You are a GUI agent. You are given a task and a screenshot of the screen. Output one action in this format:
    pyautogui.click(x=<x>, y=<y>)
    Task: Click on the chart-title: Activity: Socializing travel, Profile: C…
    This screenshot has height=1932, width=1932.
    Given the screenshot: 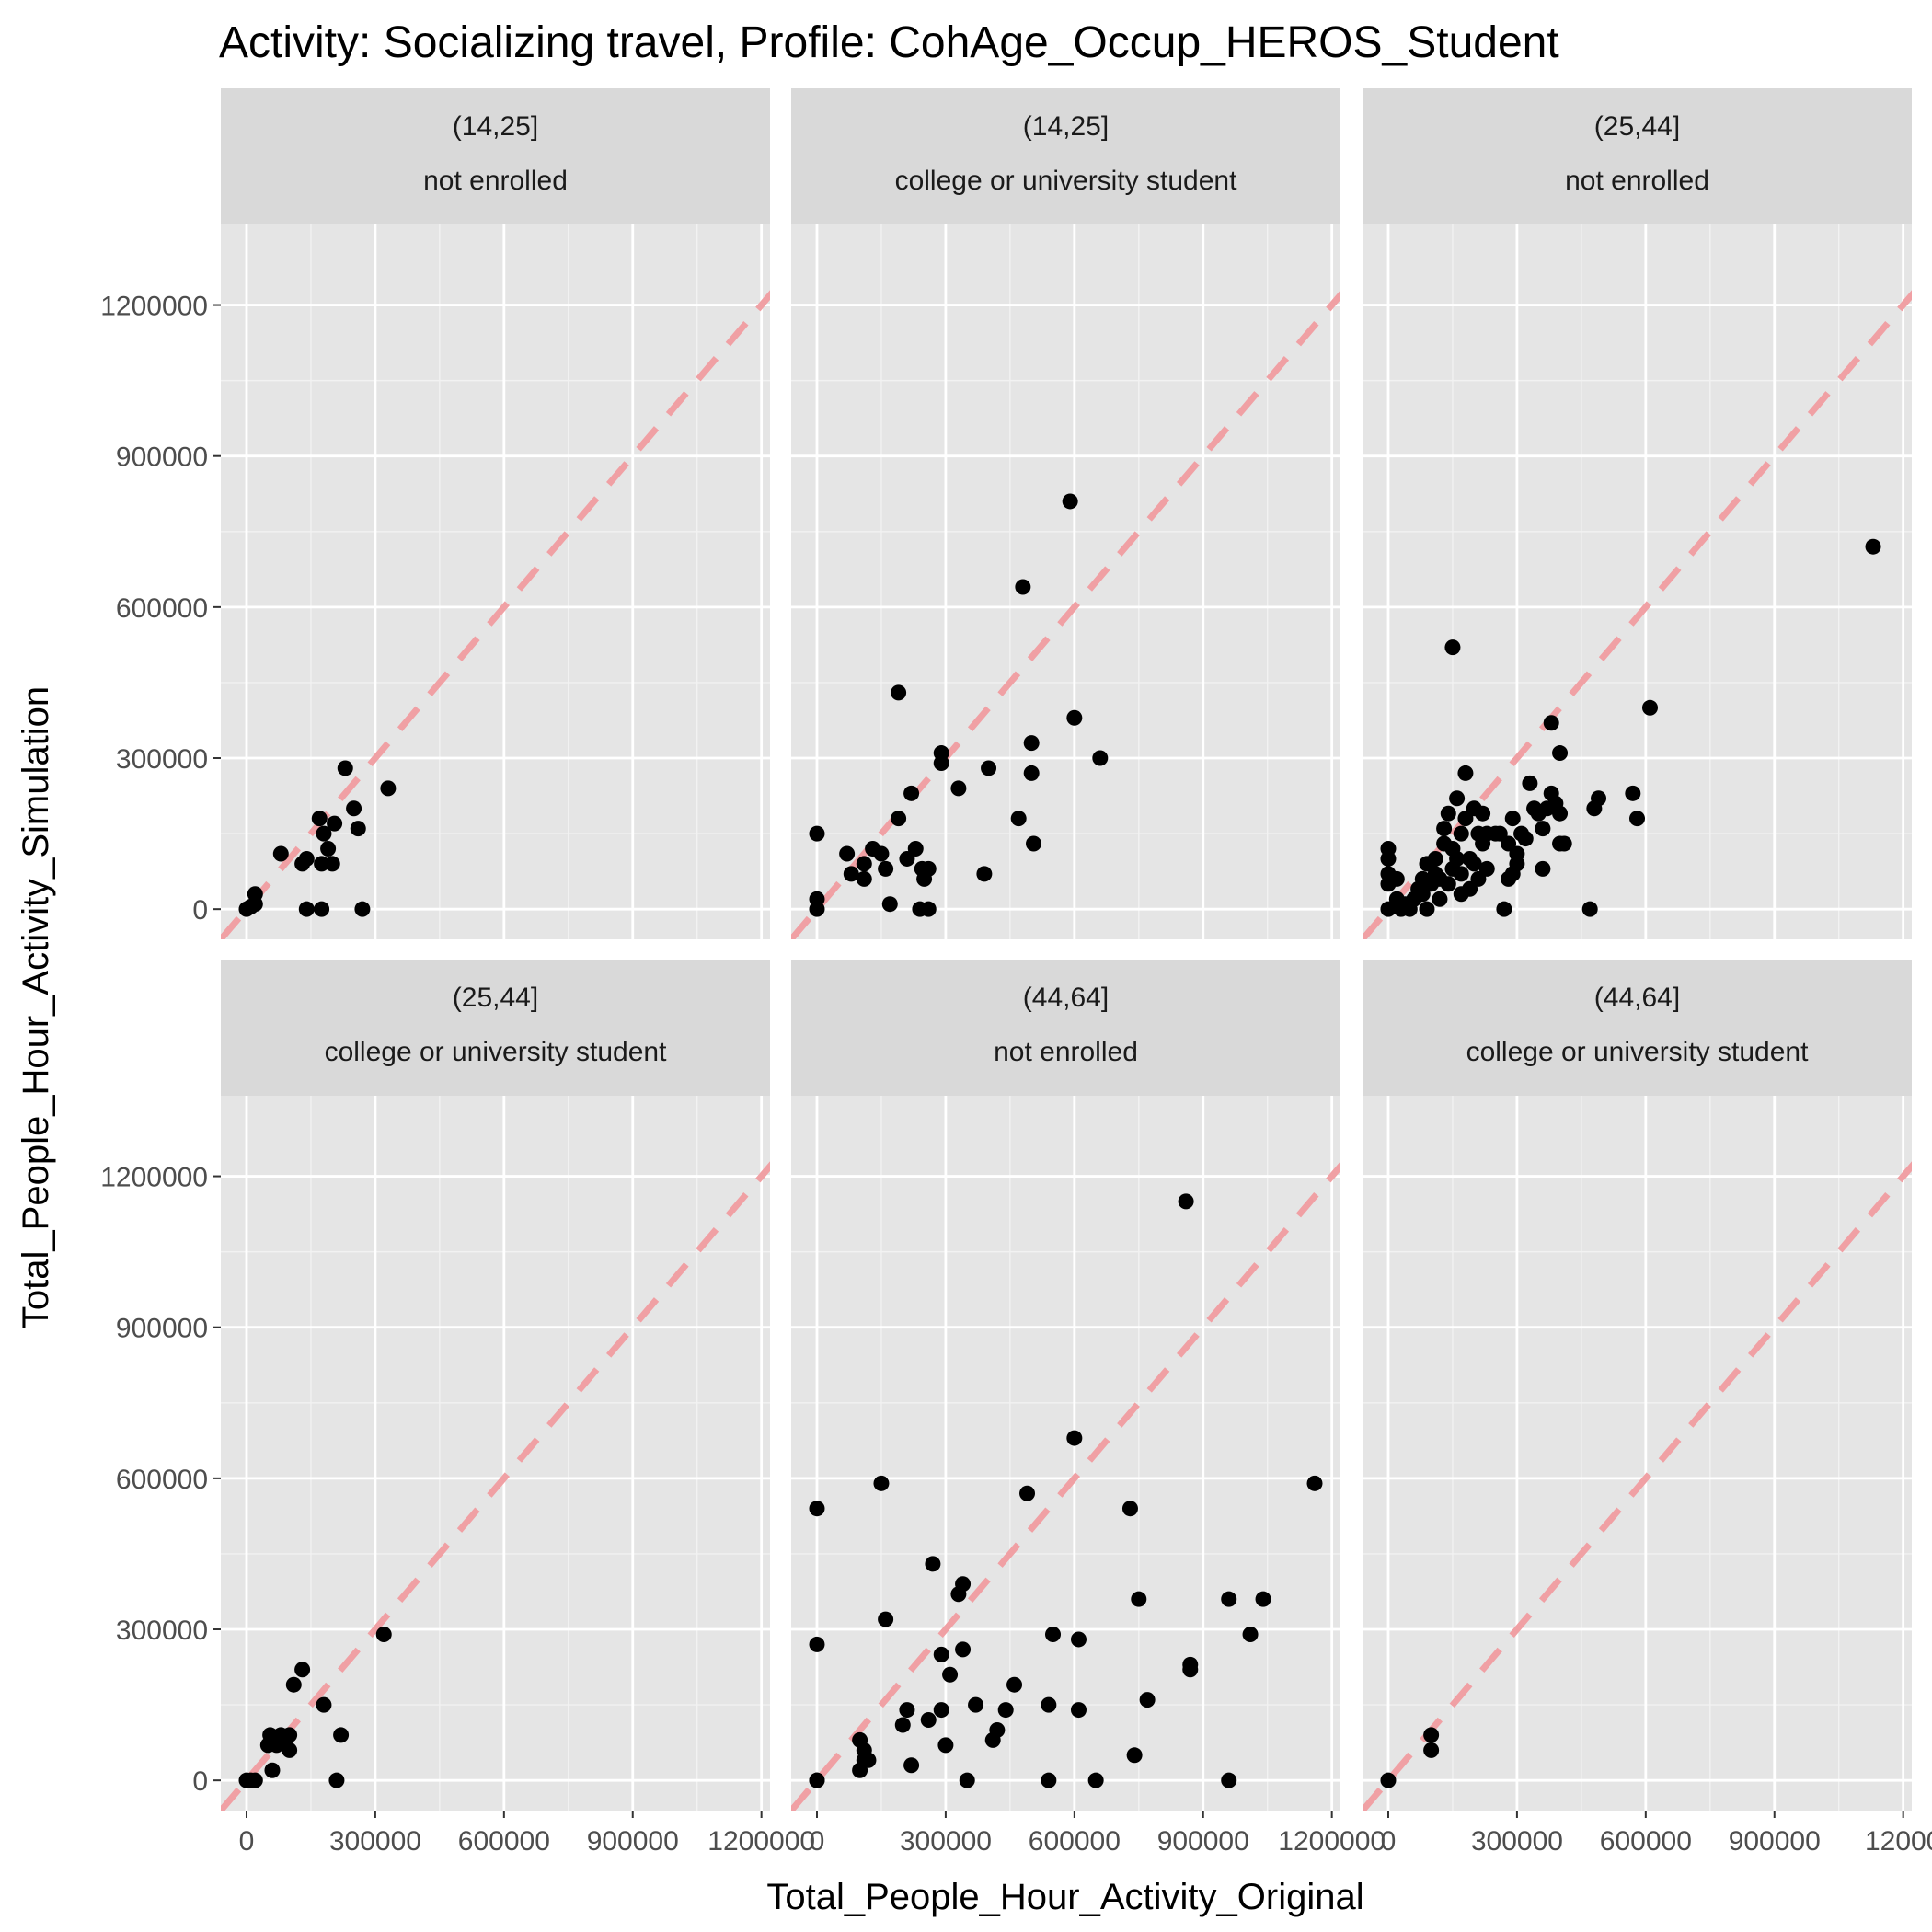 What is the action you would take?
    pyautogui.click(x=889, y=42)
    